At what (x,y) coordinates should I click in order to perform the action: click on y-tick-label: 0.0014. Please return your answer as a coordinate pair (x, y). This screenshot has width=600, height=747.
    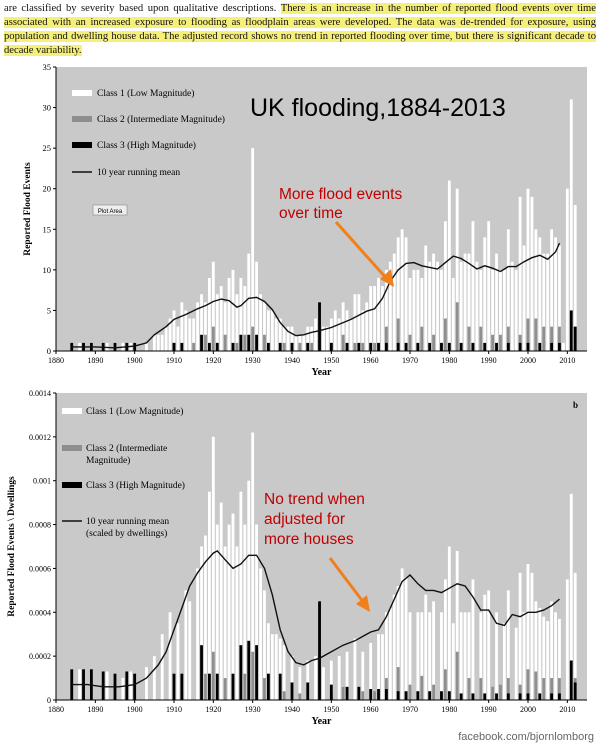
    Looking at the image, I should click on (40, 393).